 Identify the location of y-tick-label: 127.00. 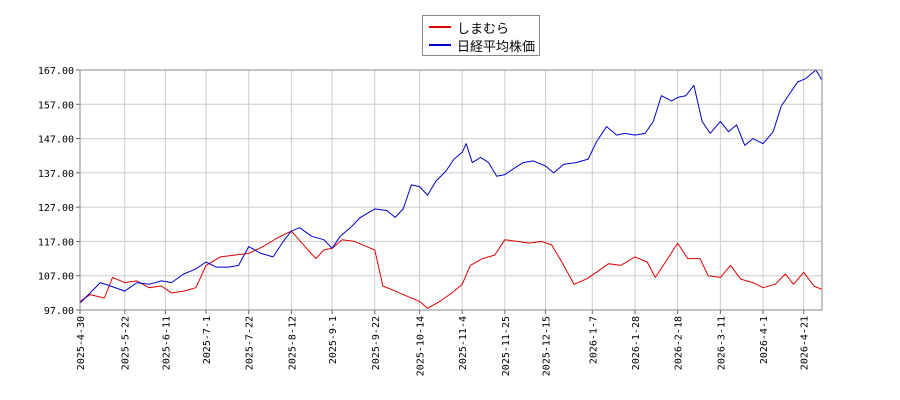
(56, 208).